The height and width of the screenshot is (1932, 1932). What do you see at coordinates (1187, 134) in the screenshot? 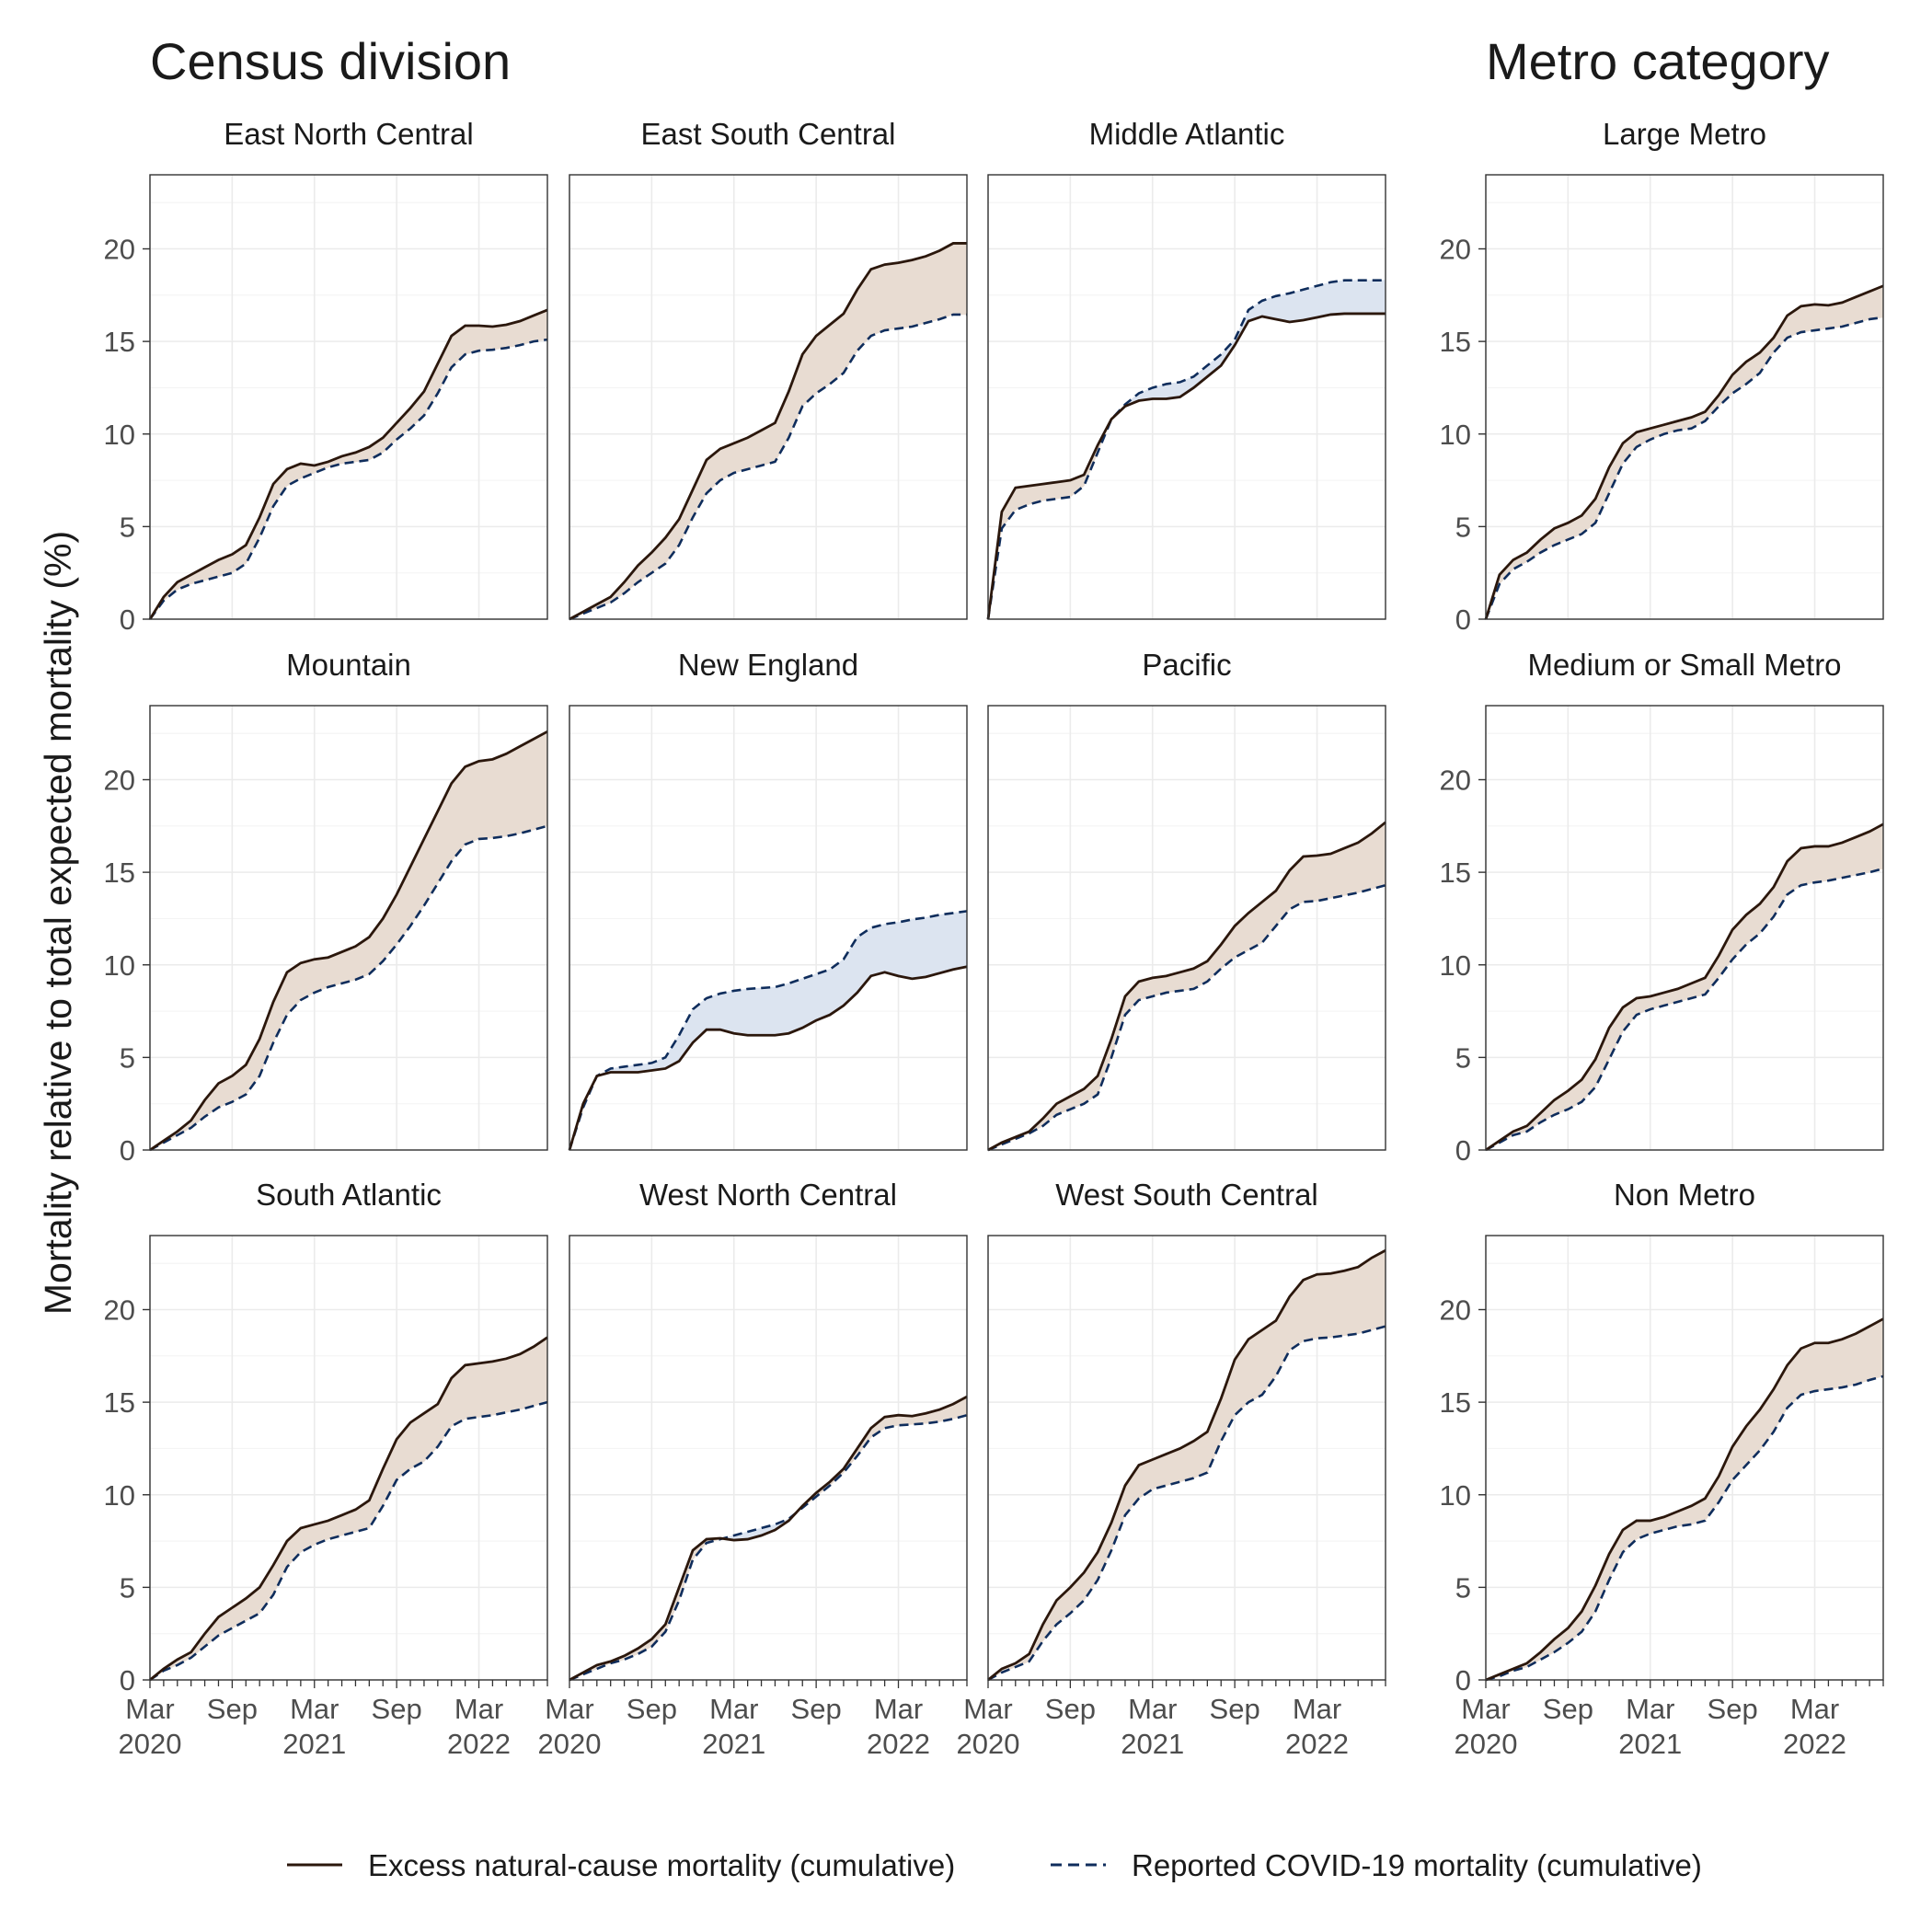
I see `panel-title: Middle Atlantic` at bounding box center [1187, 134].